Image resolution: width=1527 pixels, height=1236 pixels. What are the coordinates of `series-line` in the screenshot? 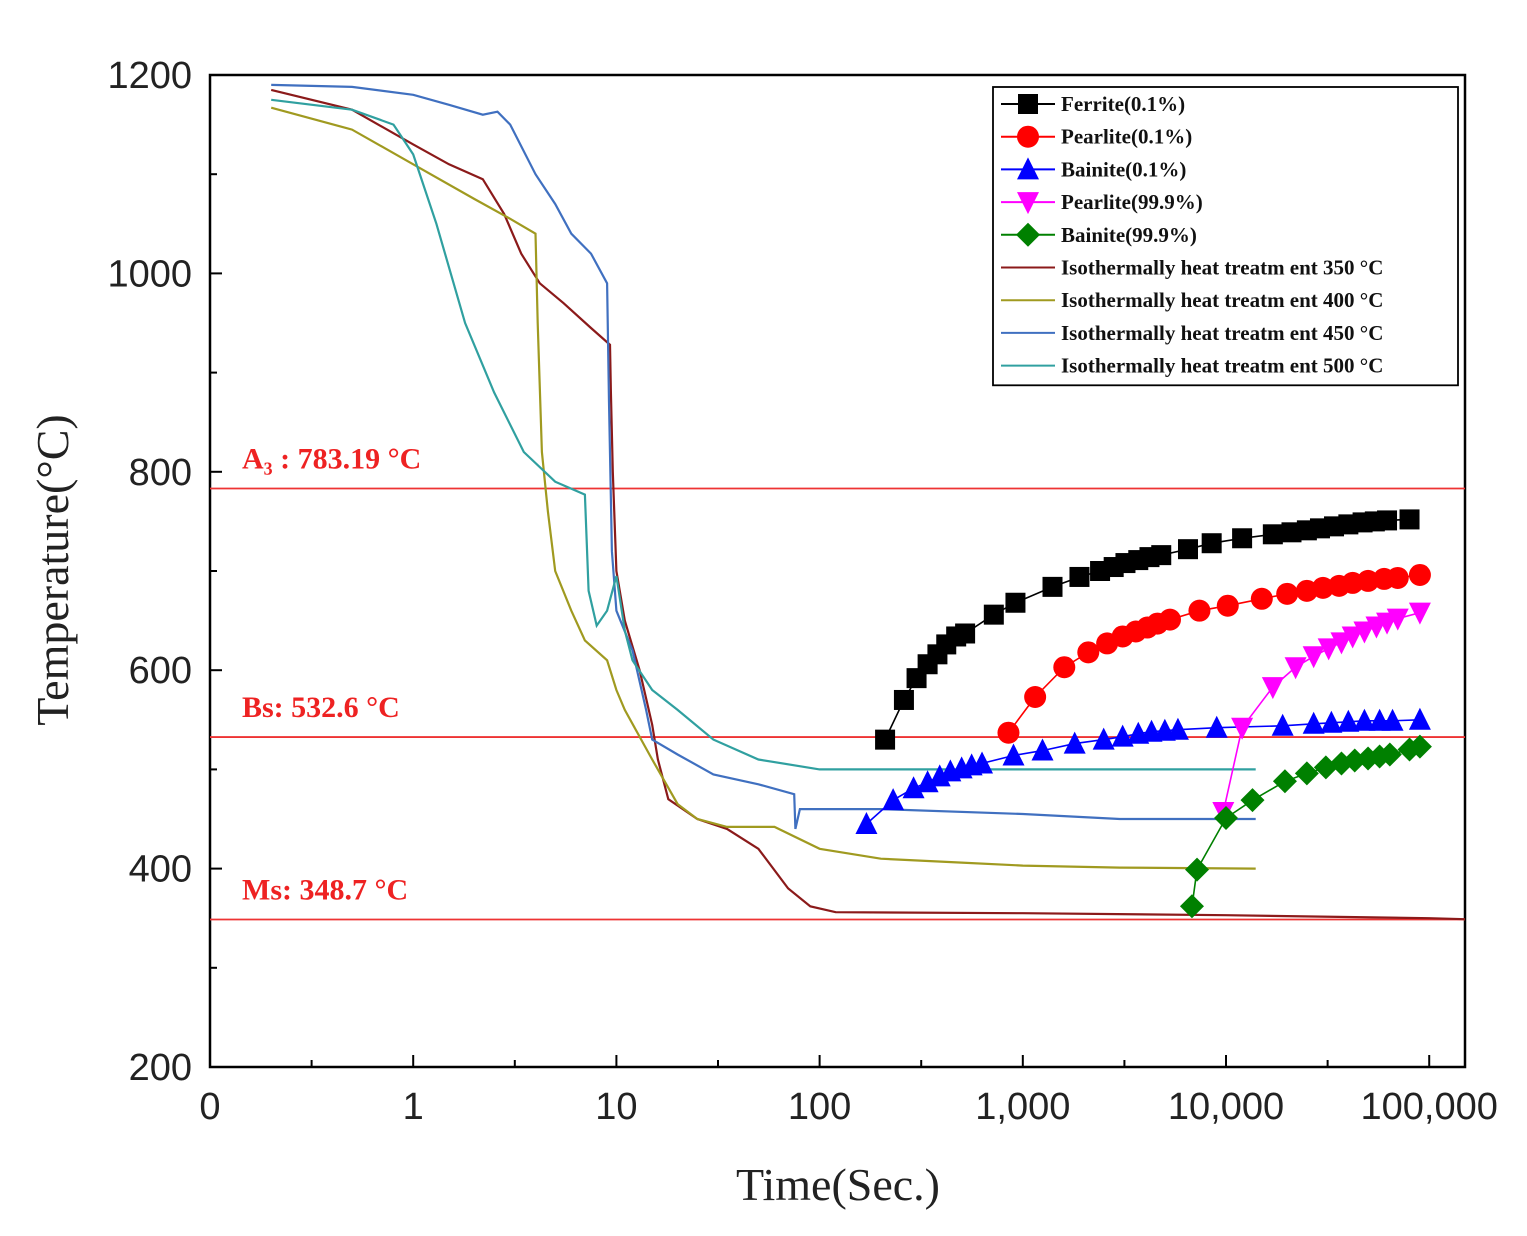 It's located at (1214, 654).